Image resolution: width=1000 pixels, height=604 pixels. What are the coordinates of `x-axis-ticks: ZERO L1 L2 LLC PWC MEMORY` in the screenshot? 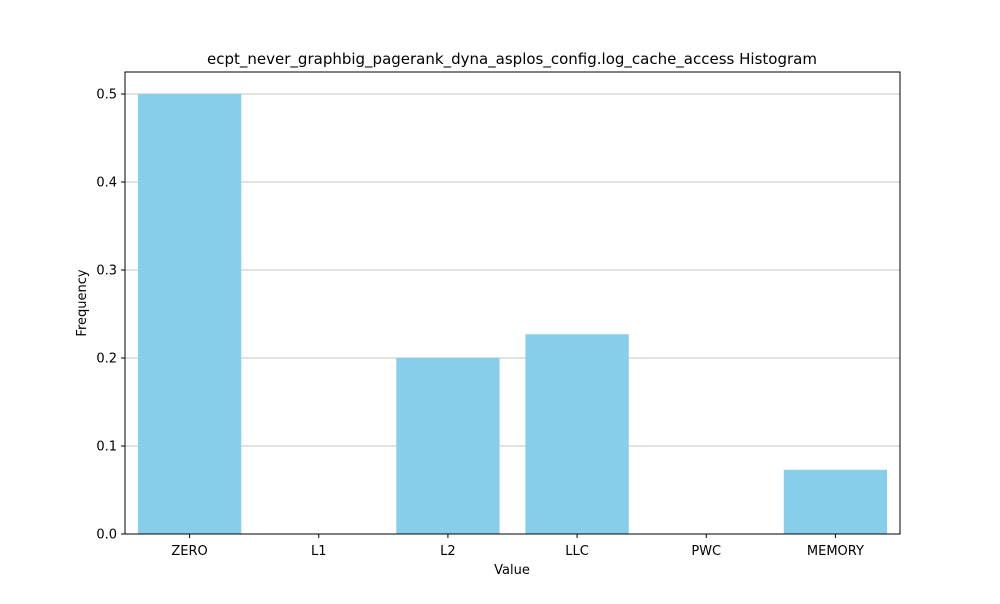 It's located at (517, 546).